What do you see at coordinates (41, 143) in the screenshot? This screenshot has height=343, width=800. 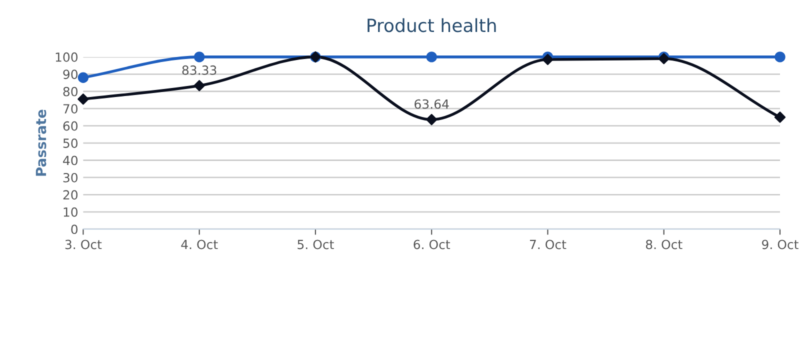 I see `y-axis-title: Passrate` at bounding box center [41, 143].